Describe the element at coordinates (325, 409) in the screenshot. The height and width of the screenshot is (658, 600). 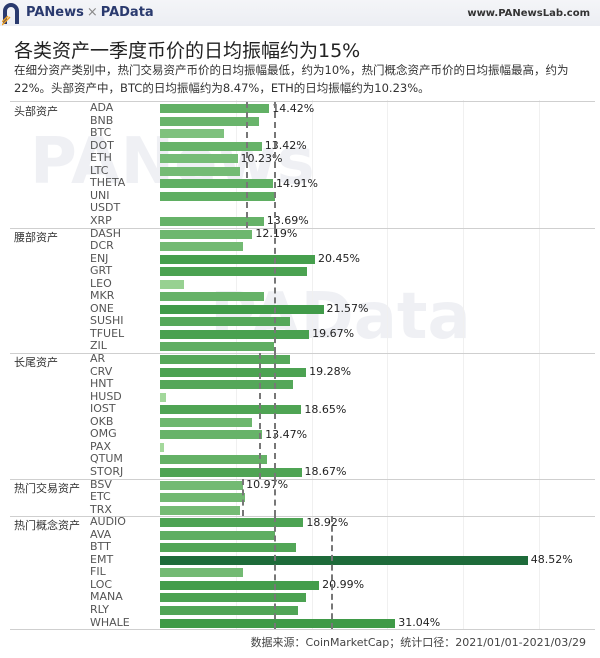
I see `value-label: 18.65%` at that location.